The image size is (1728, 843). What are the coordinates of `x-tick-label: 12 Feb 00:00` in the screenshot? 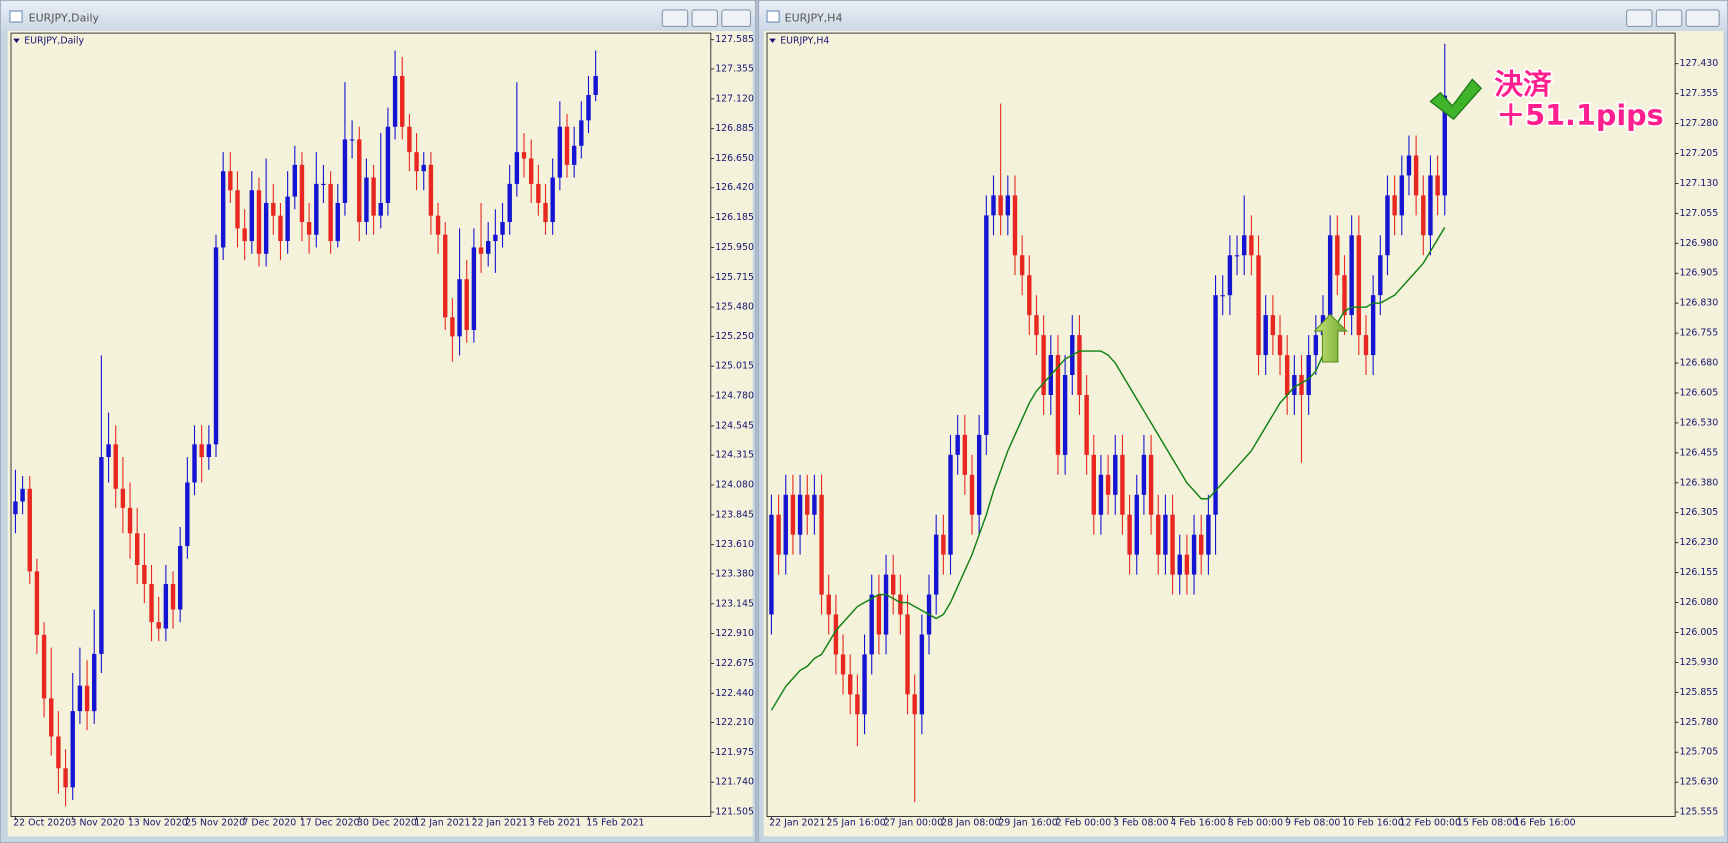 It's located at (1430, 823).